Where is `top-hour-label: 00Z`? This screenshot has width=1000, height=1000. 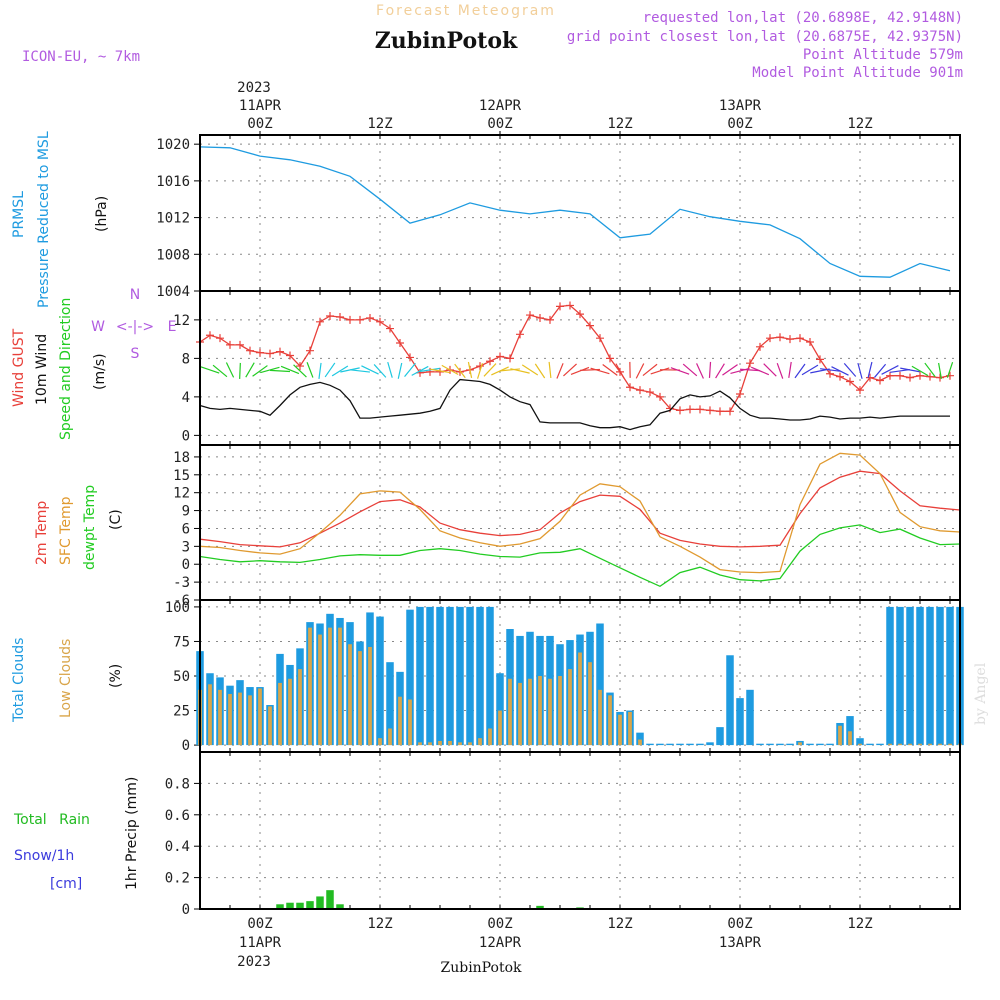
top-hour-label: 00Z is located at coordinates (499, 124).